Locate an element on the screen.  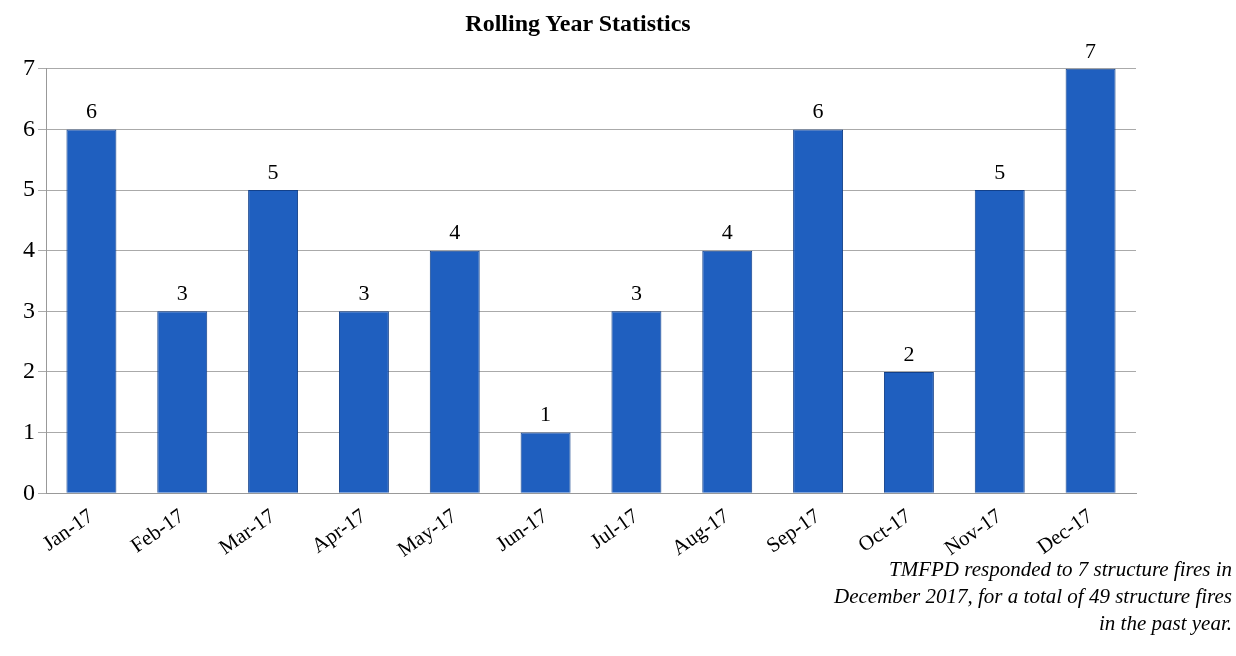
y-tick-label: 4 is located at coordinates (29, 248).